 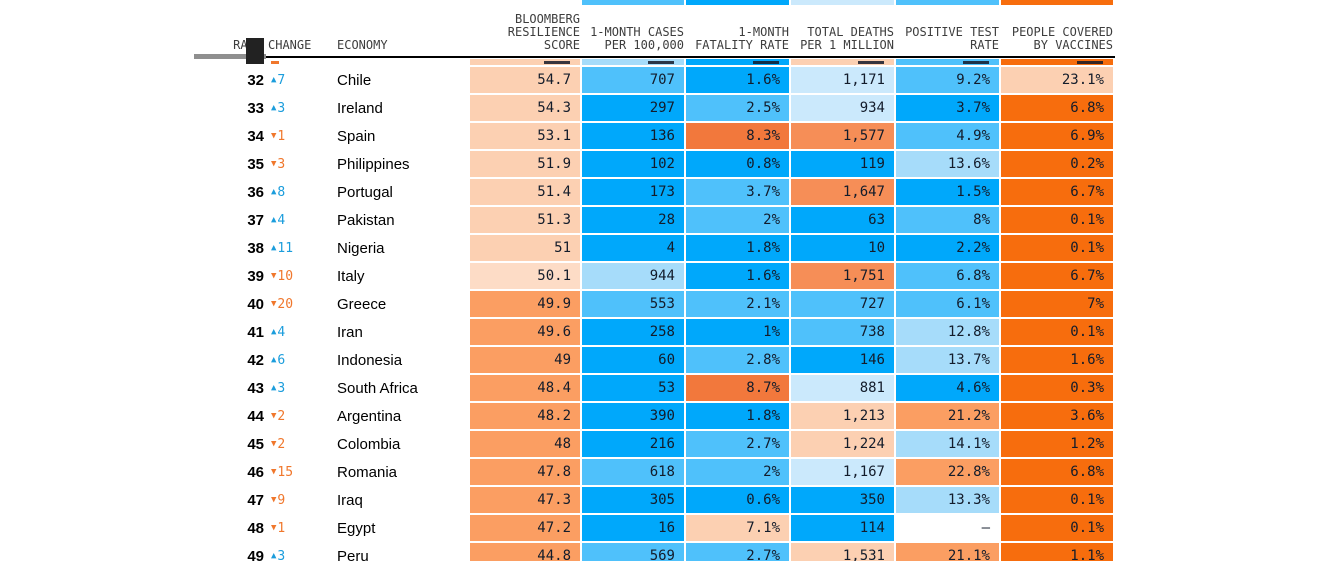 What do you see at coordinates (664, 51) in the screenshot?
I see `clipped-row-below-header` at bounding box center [664, 51].